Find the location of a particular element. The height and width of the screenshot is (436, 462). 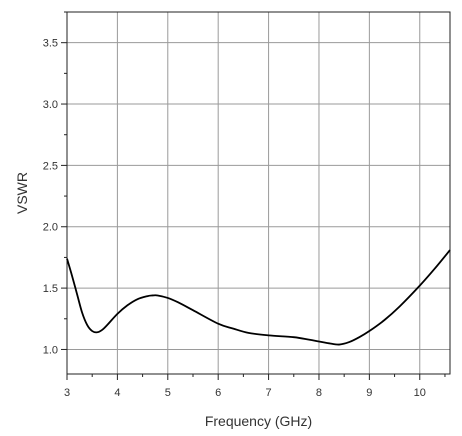

y-tick-label-0: 1.0 is located at coordinates (50, 350).